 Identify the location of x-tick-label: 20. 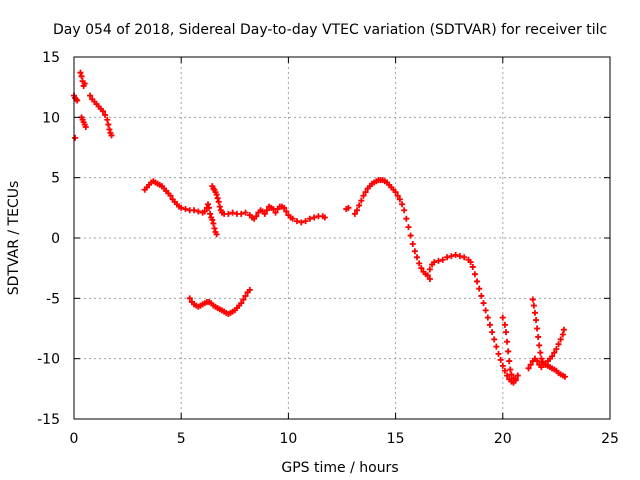
(503, 439).